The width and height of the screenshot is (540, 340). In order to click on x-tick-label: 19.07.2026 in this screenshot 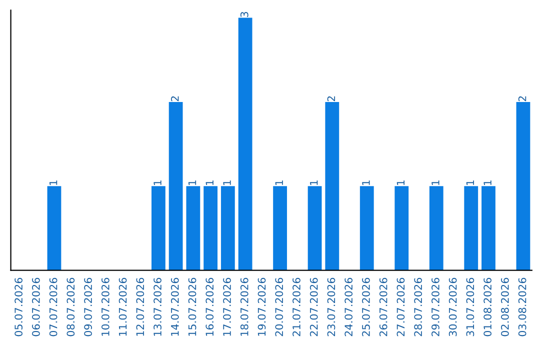, I will do `click(262, 307)`.